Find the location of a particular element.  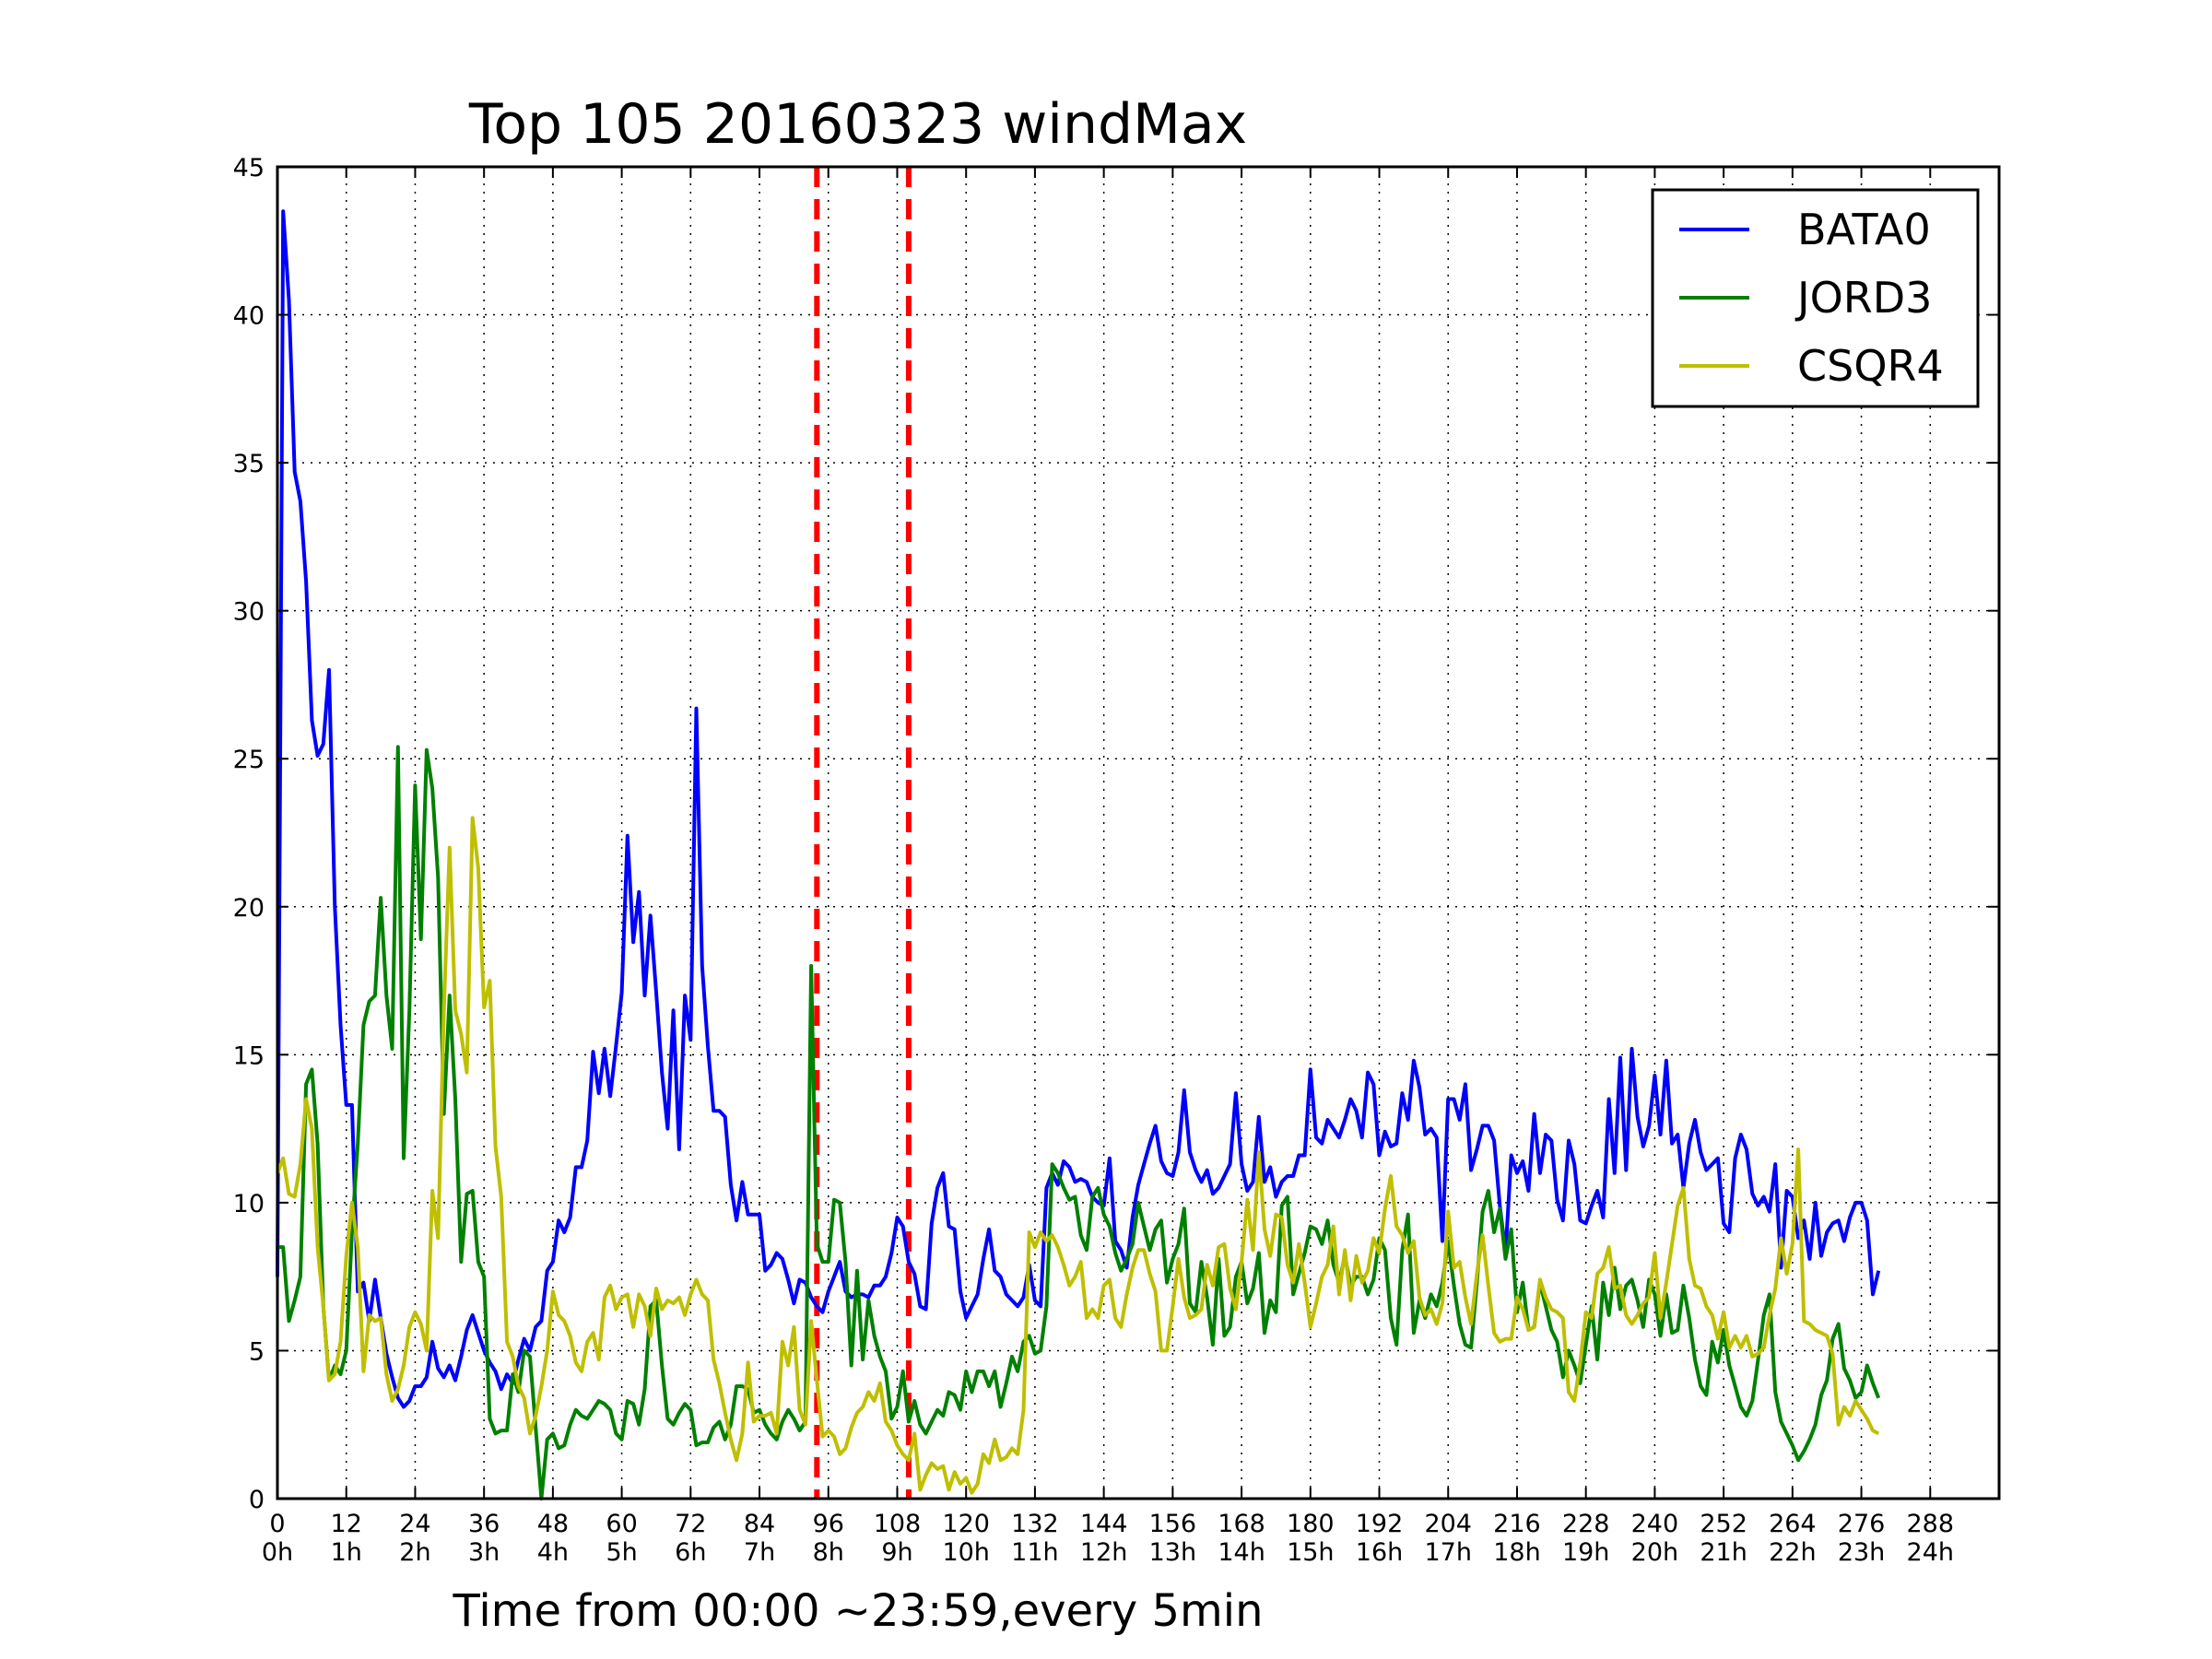

x-tick-sublabel: 7h is located at coordinates (759, 1552).